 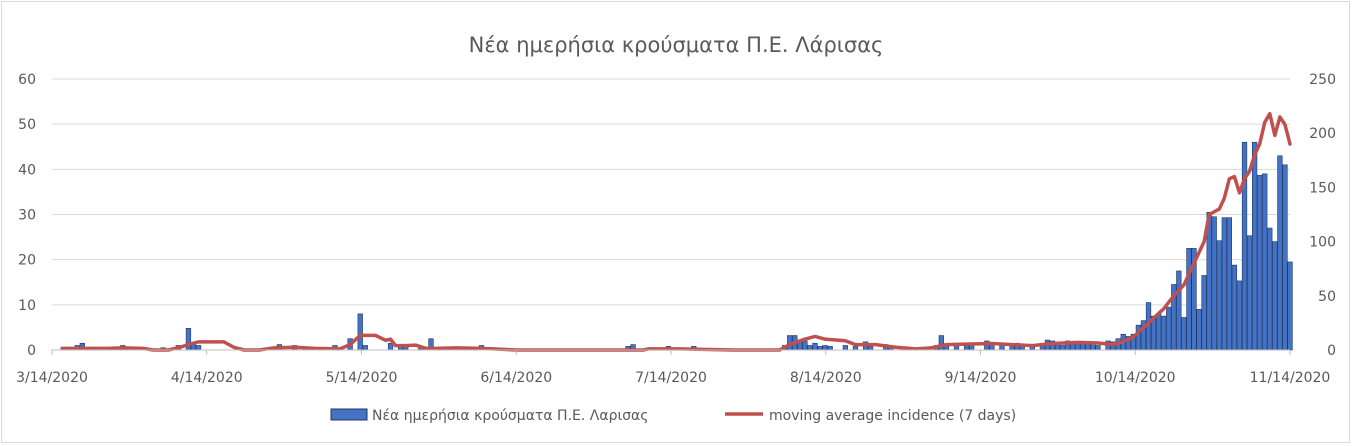 I want to click on y-left-tick-label: 50, so click(x=27, y=125).